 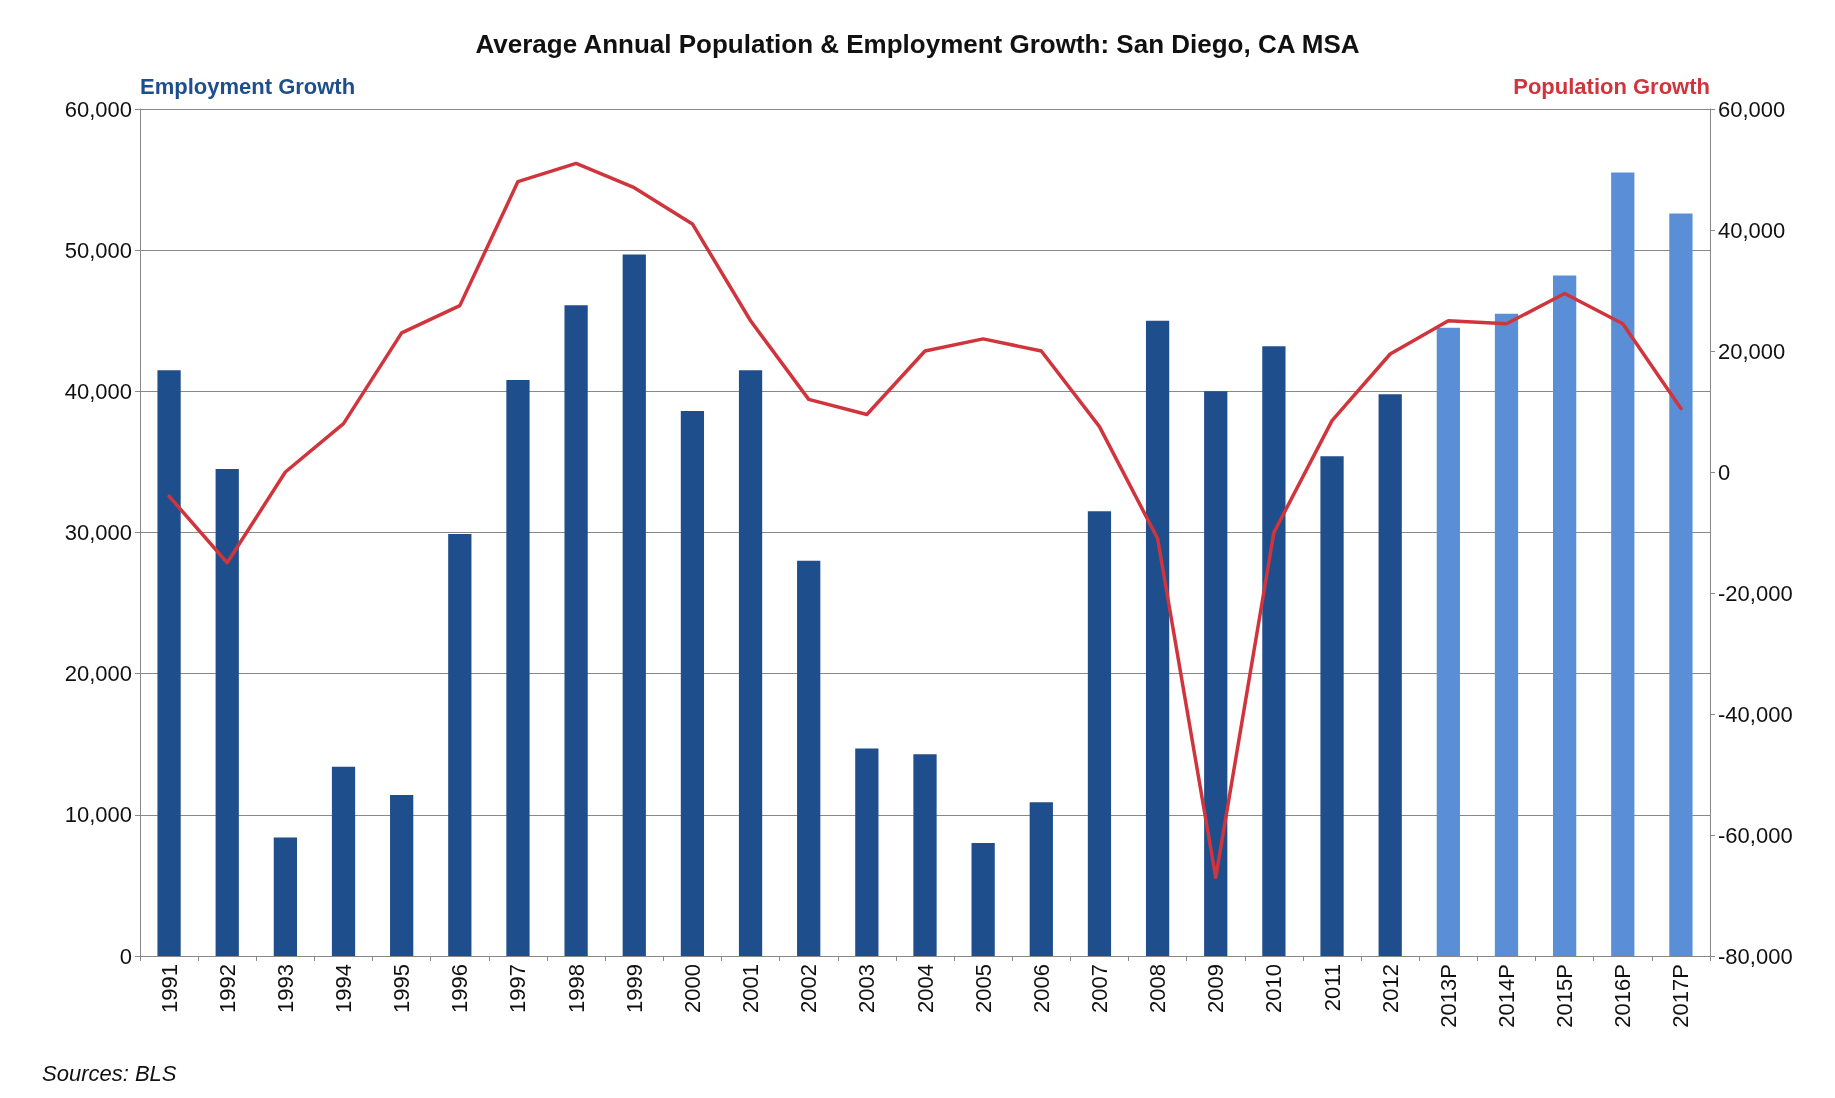 I want to click on x-tick-label: 1992, so click(x=227, y=988).